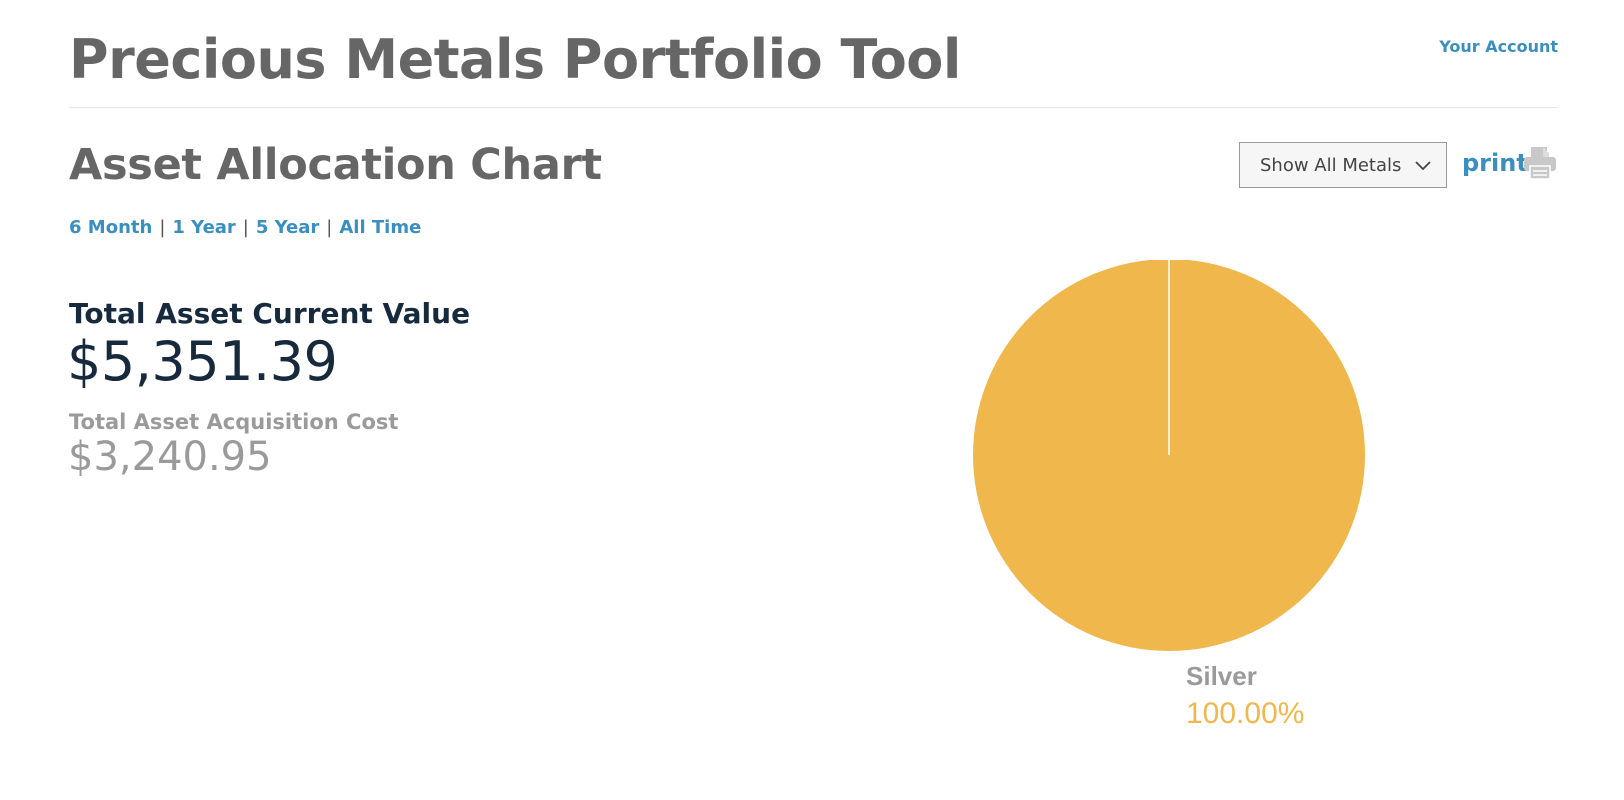 The width and height of the screenshot is (1624, 800). What do you see at coordinates (1540, 163) in the screenshot?
I see `printer-icon` at bounding box center [1540, 163].